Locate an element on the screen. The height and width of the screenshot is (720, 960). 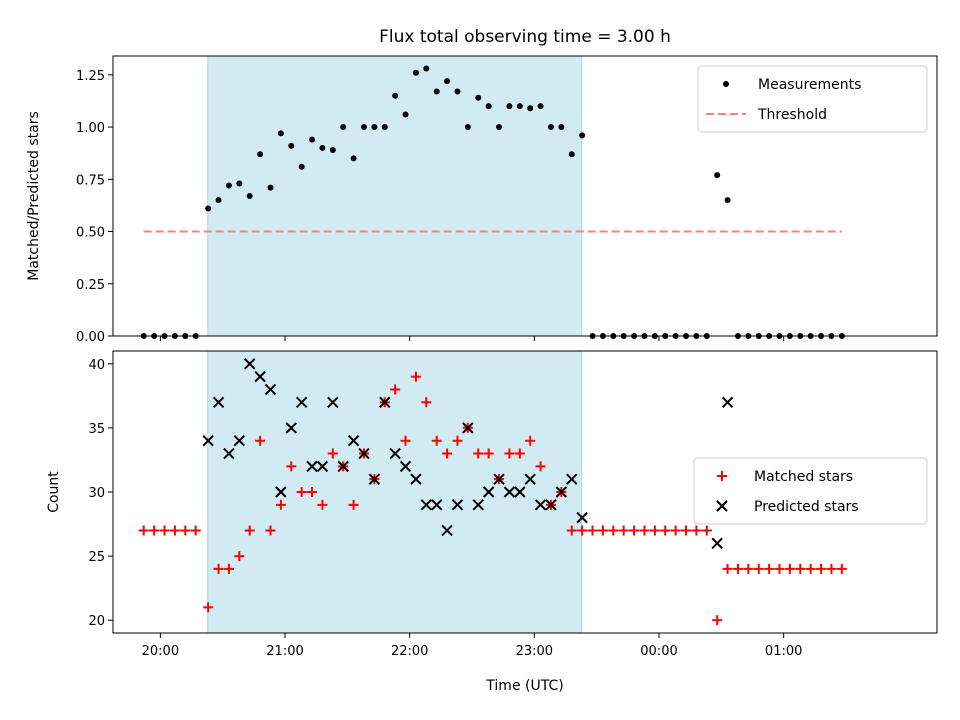
legend-box is located at coordinates (810, 491).